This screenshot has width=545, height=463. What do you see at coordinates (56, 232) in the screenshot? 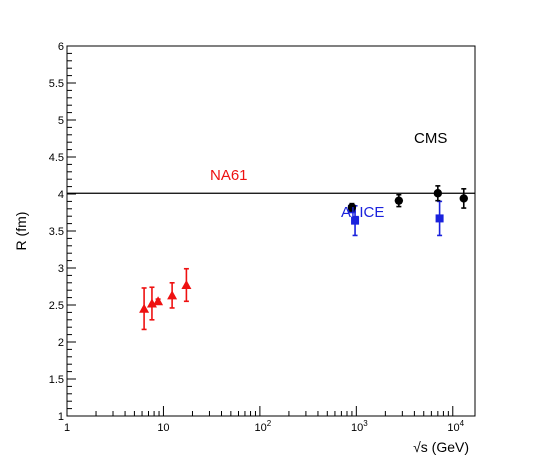
I see `y-tick-label: 3.5` at bounding box center [56, 232].